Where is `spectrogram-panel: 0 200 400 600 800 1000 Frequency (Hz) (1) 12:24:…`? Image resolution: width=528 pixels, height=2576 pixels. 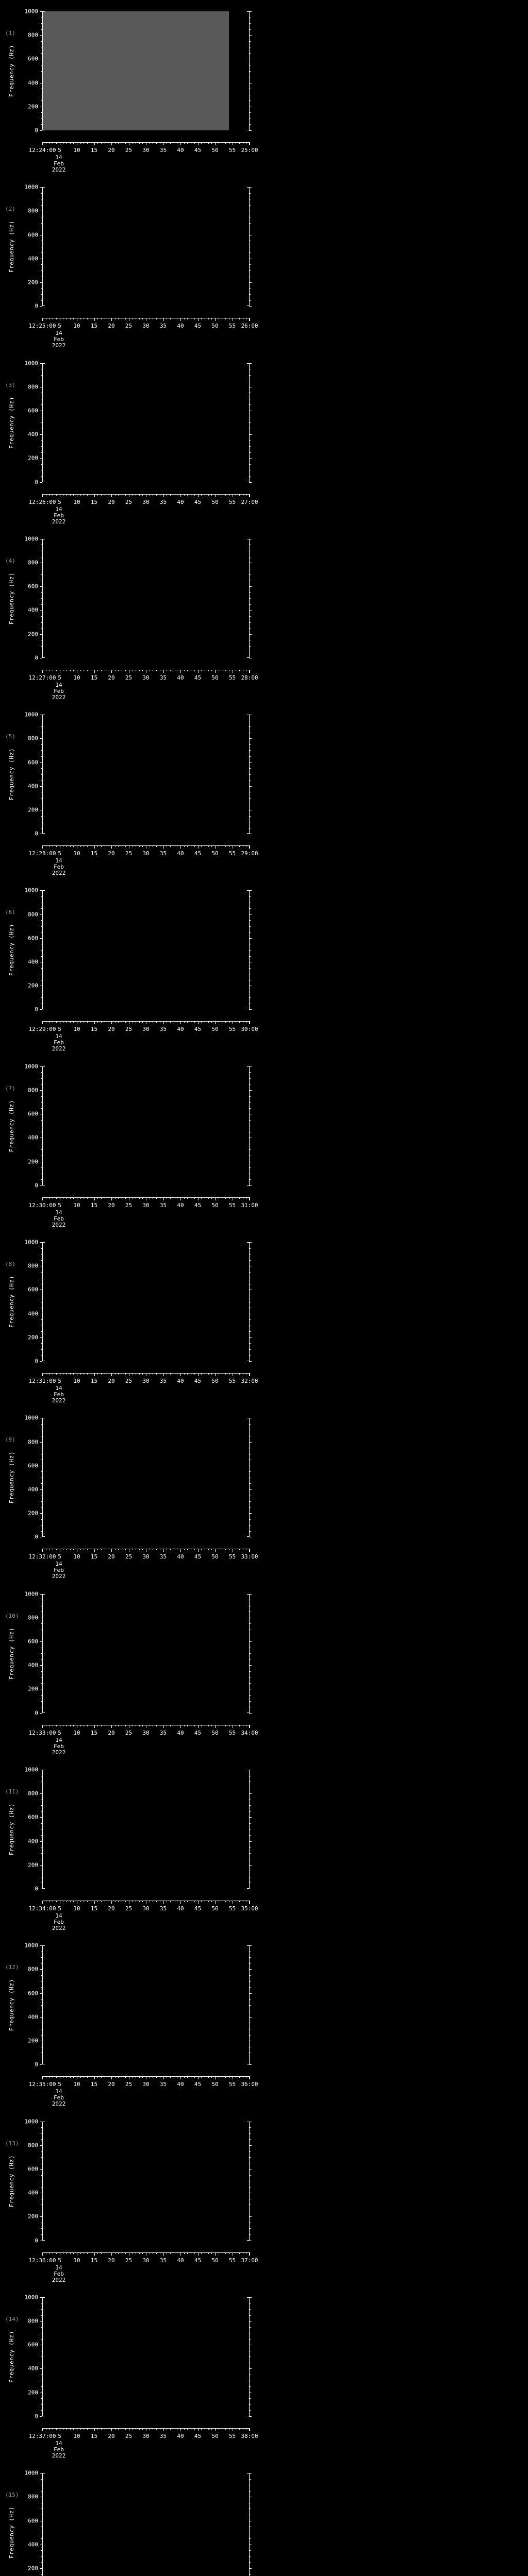 spectrogram-panel: 0 200 400 600 800 1000 Frequency (Hz) (1) 12:24:… is located at coordinates (264, 88).